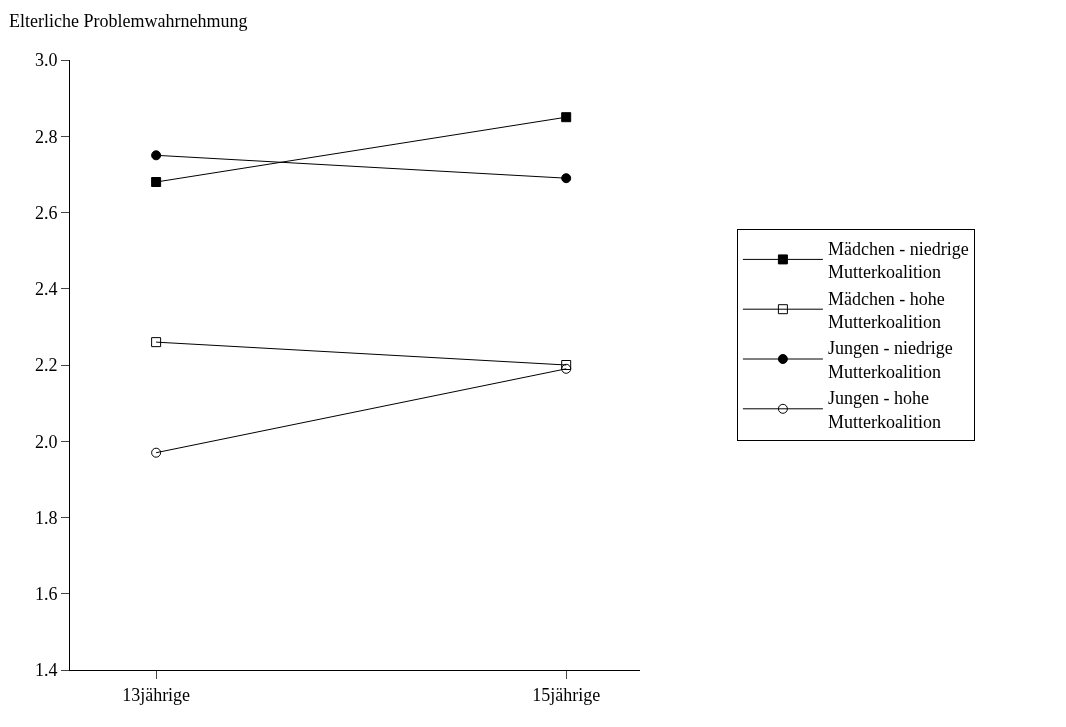 This screenshot has width=1066, height=727. Describe the element at coordinates (46, 136) in the screenshot. I see `y-tick-label: 2.8` at that location.